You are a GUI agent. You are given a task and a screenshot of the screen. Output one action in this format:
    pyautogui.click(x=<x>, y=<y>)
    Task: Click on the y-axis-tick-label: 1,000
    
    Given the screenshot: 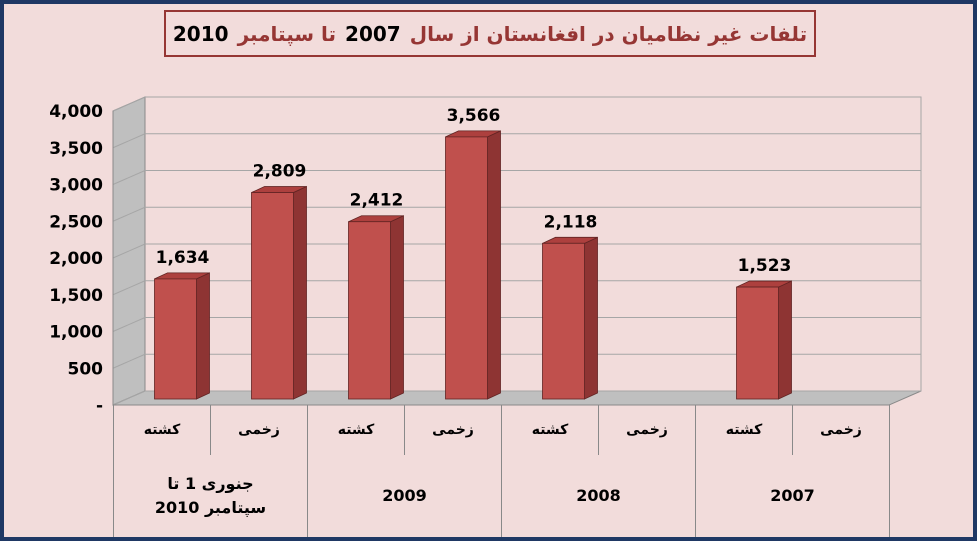 What is the action you would take?
    pyautogui.click(x=76, y=333)
    